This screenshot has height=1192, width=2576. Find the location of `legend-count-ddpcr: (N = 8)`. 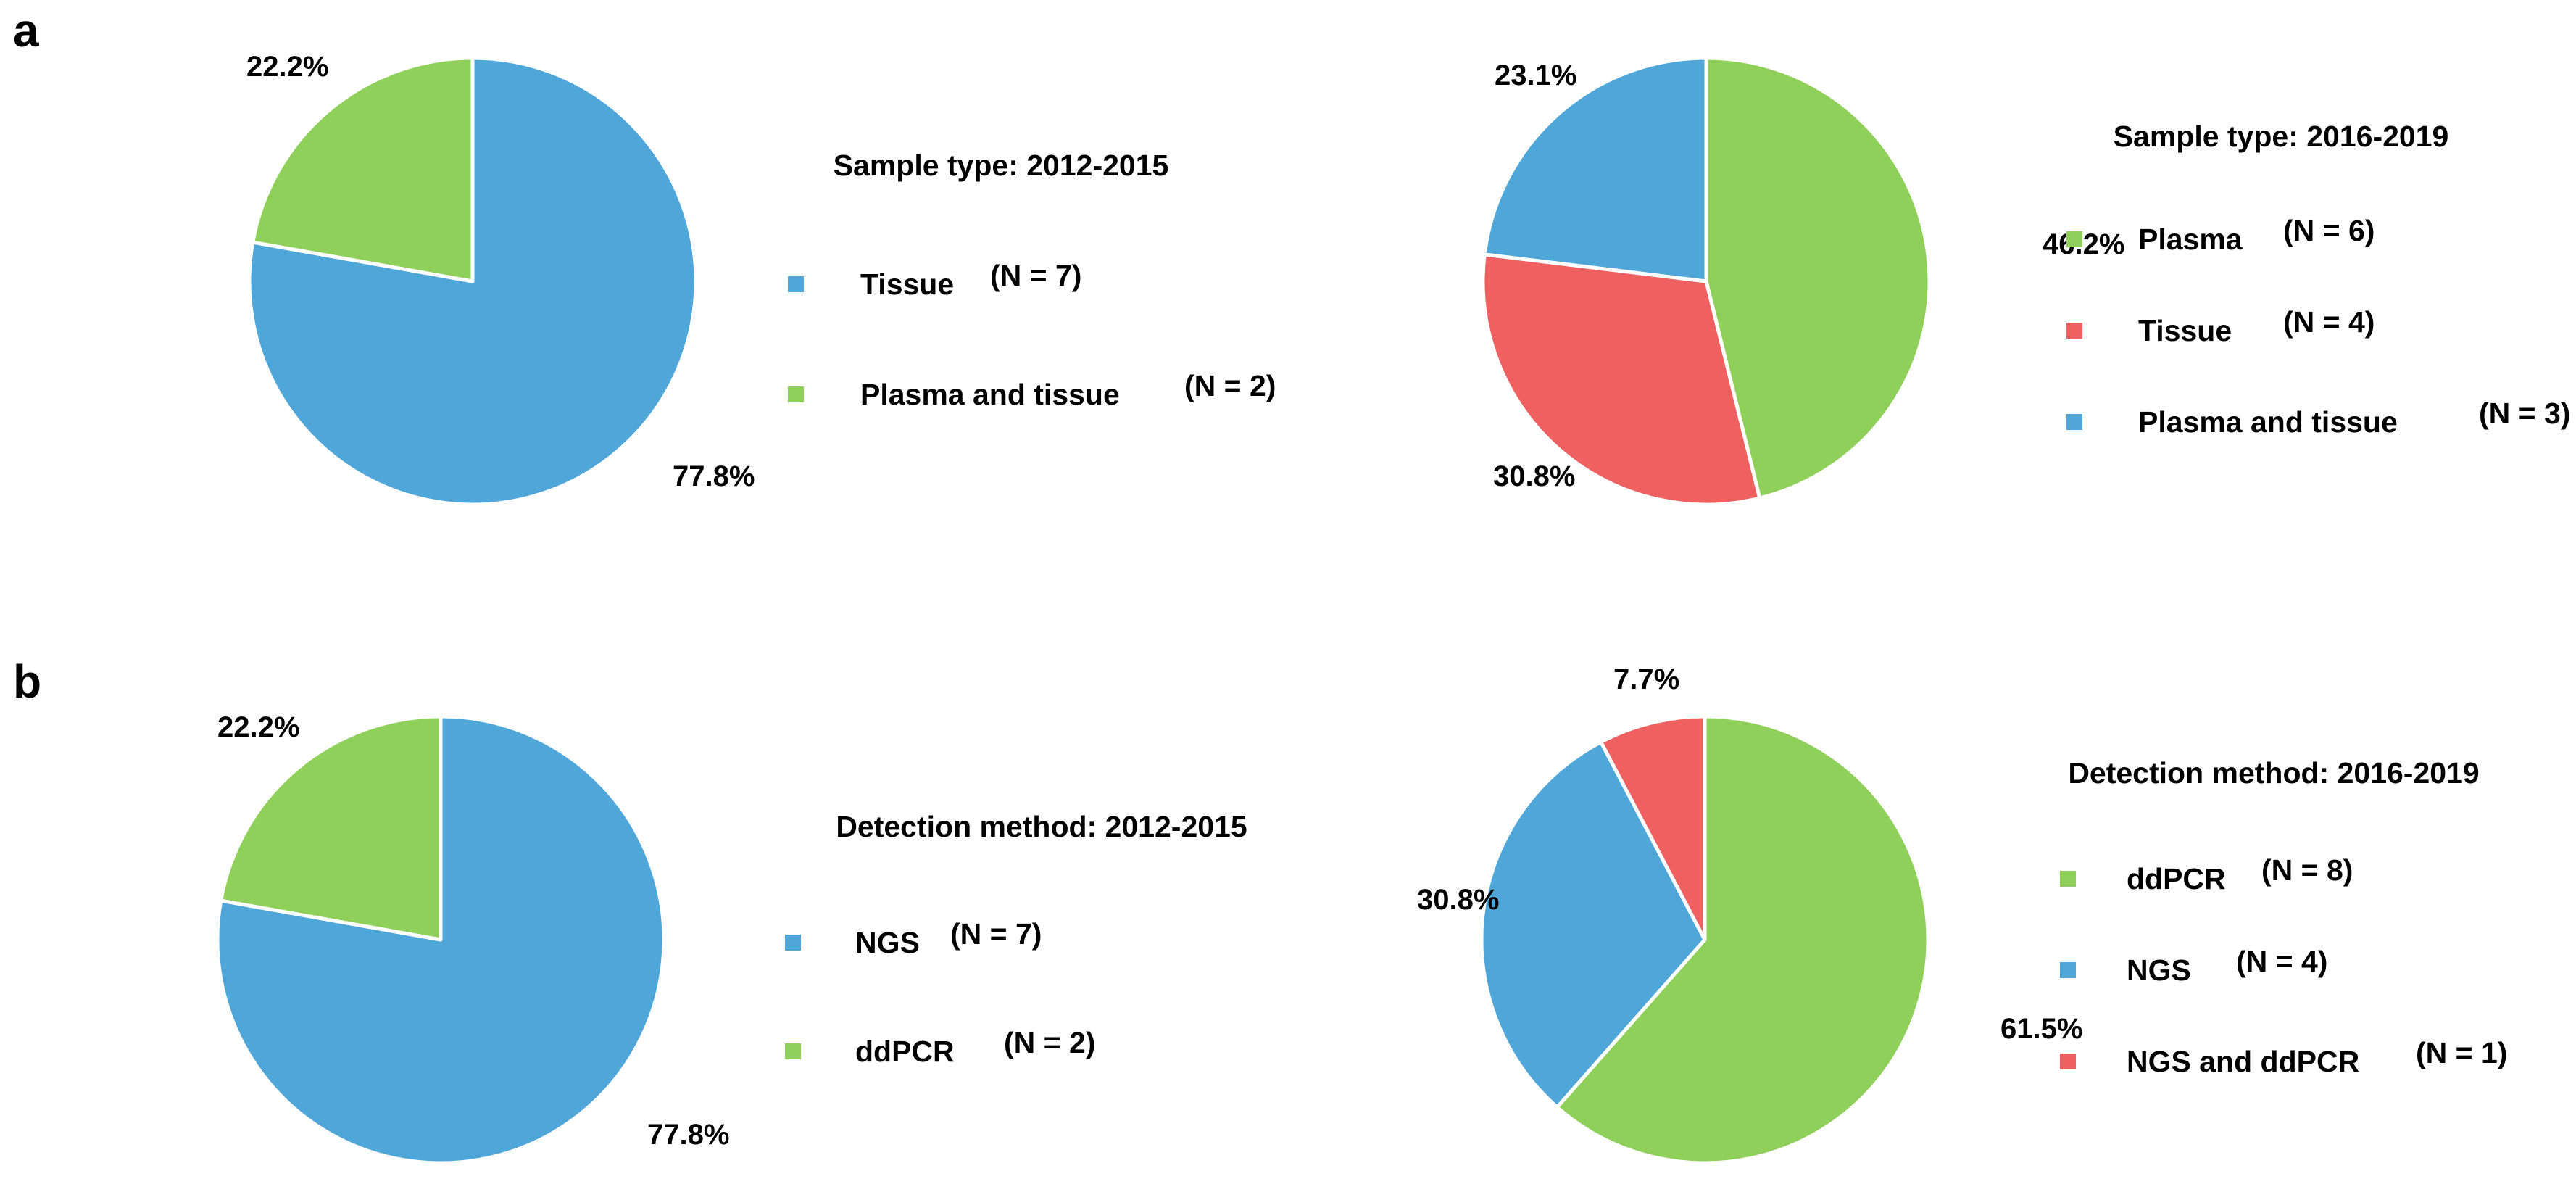

legend-count-ddpcr: (N = 8) is located at coordinates (2307, 870).